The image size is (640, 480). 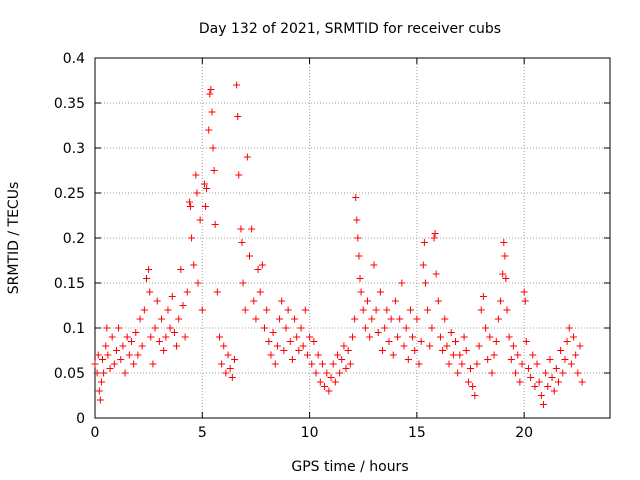 What do you see at coordinates (202, 433) in the screenshot?
I see `x-tick-label: 5` at bounding box center [202, 433].